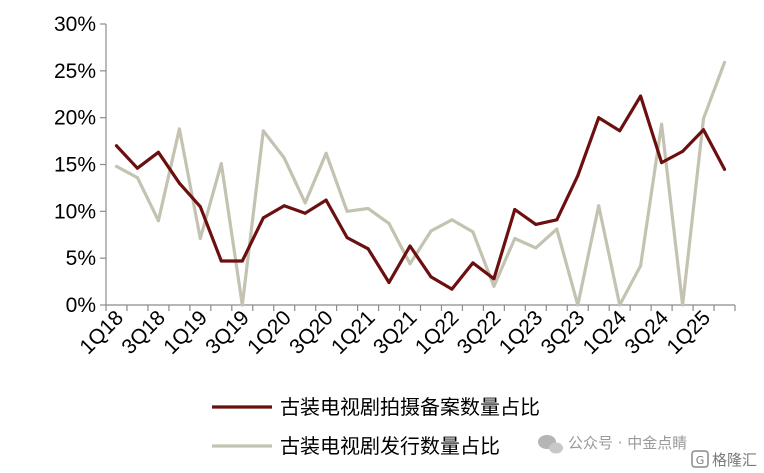  What do you see at coordinates (647, 332) in the screenshot?
I see `x-tick-label: 3Q24` at bounding box center [647, 332].